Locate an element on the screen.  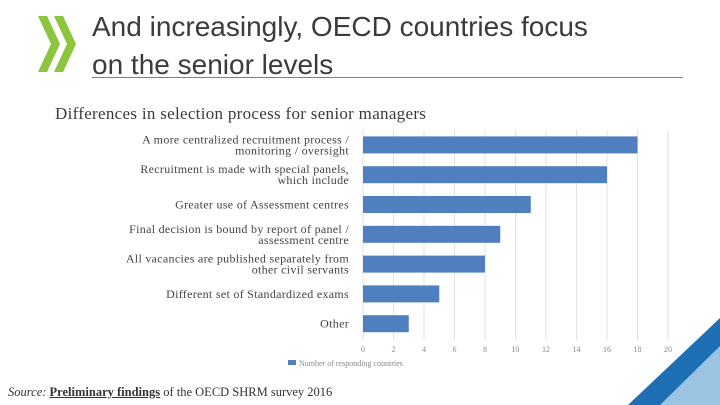
x-tick-label: 4 is located at coordinates (424, 349).